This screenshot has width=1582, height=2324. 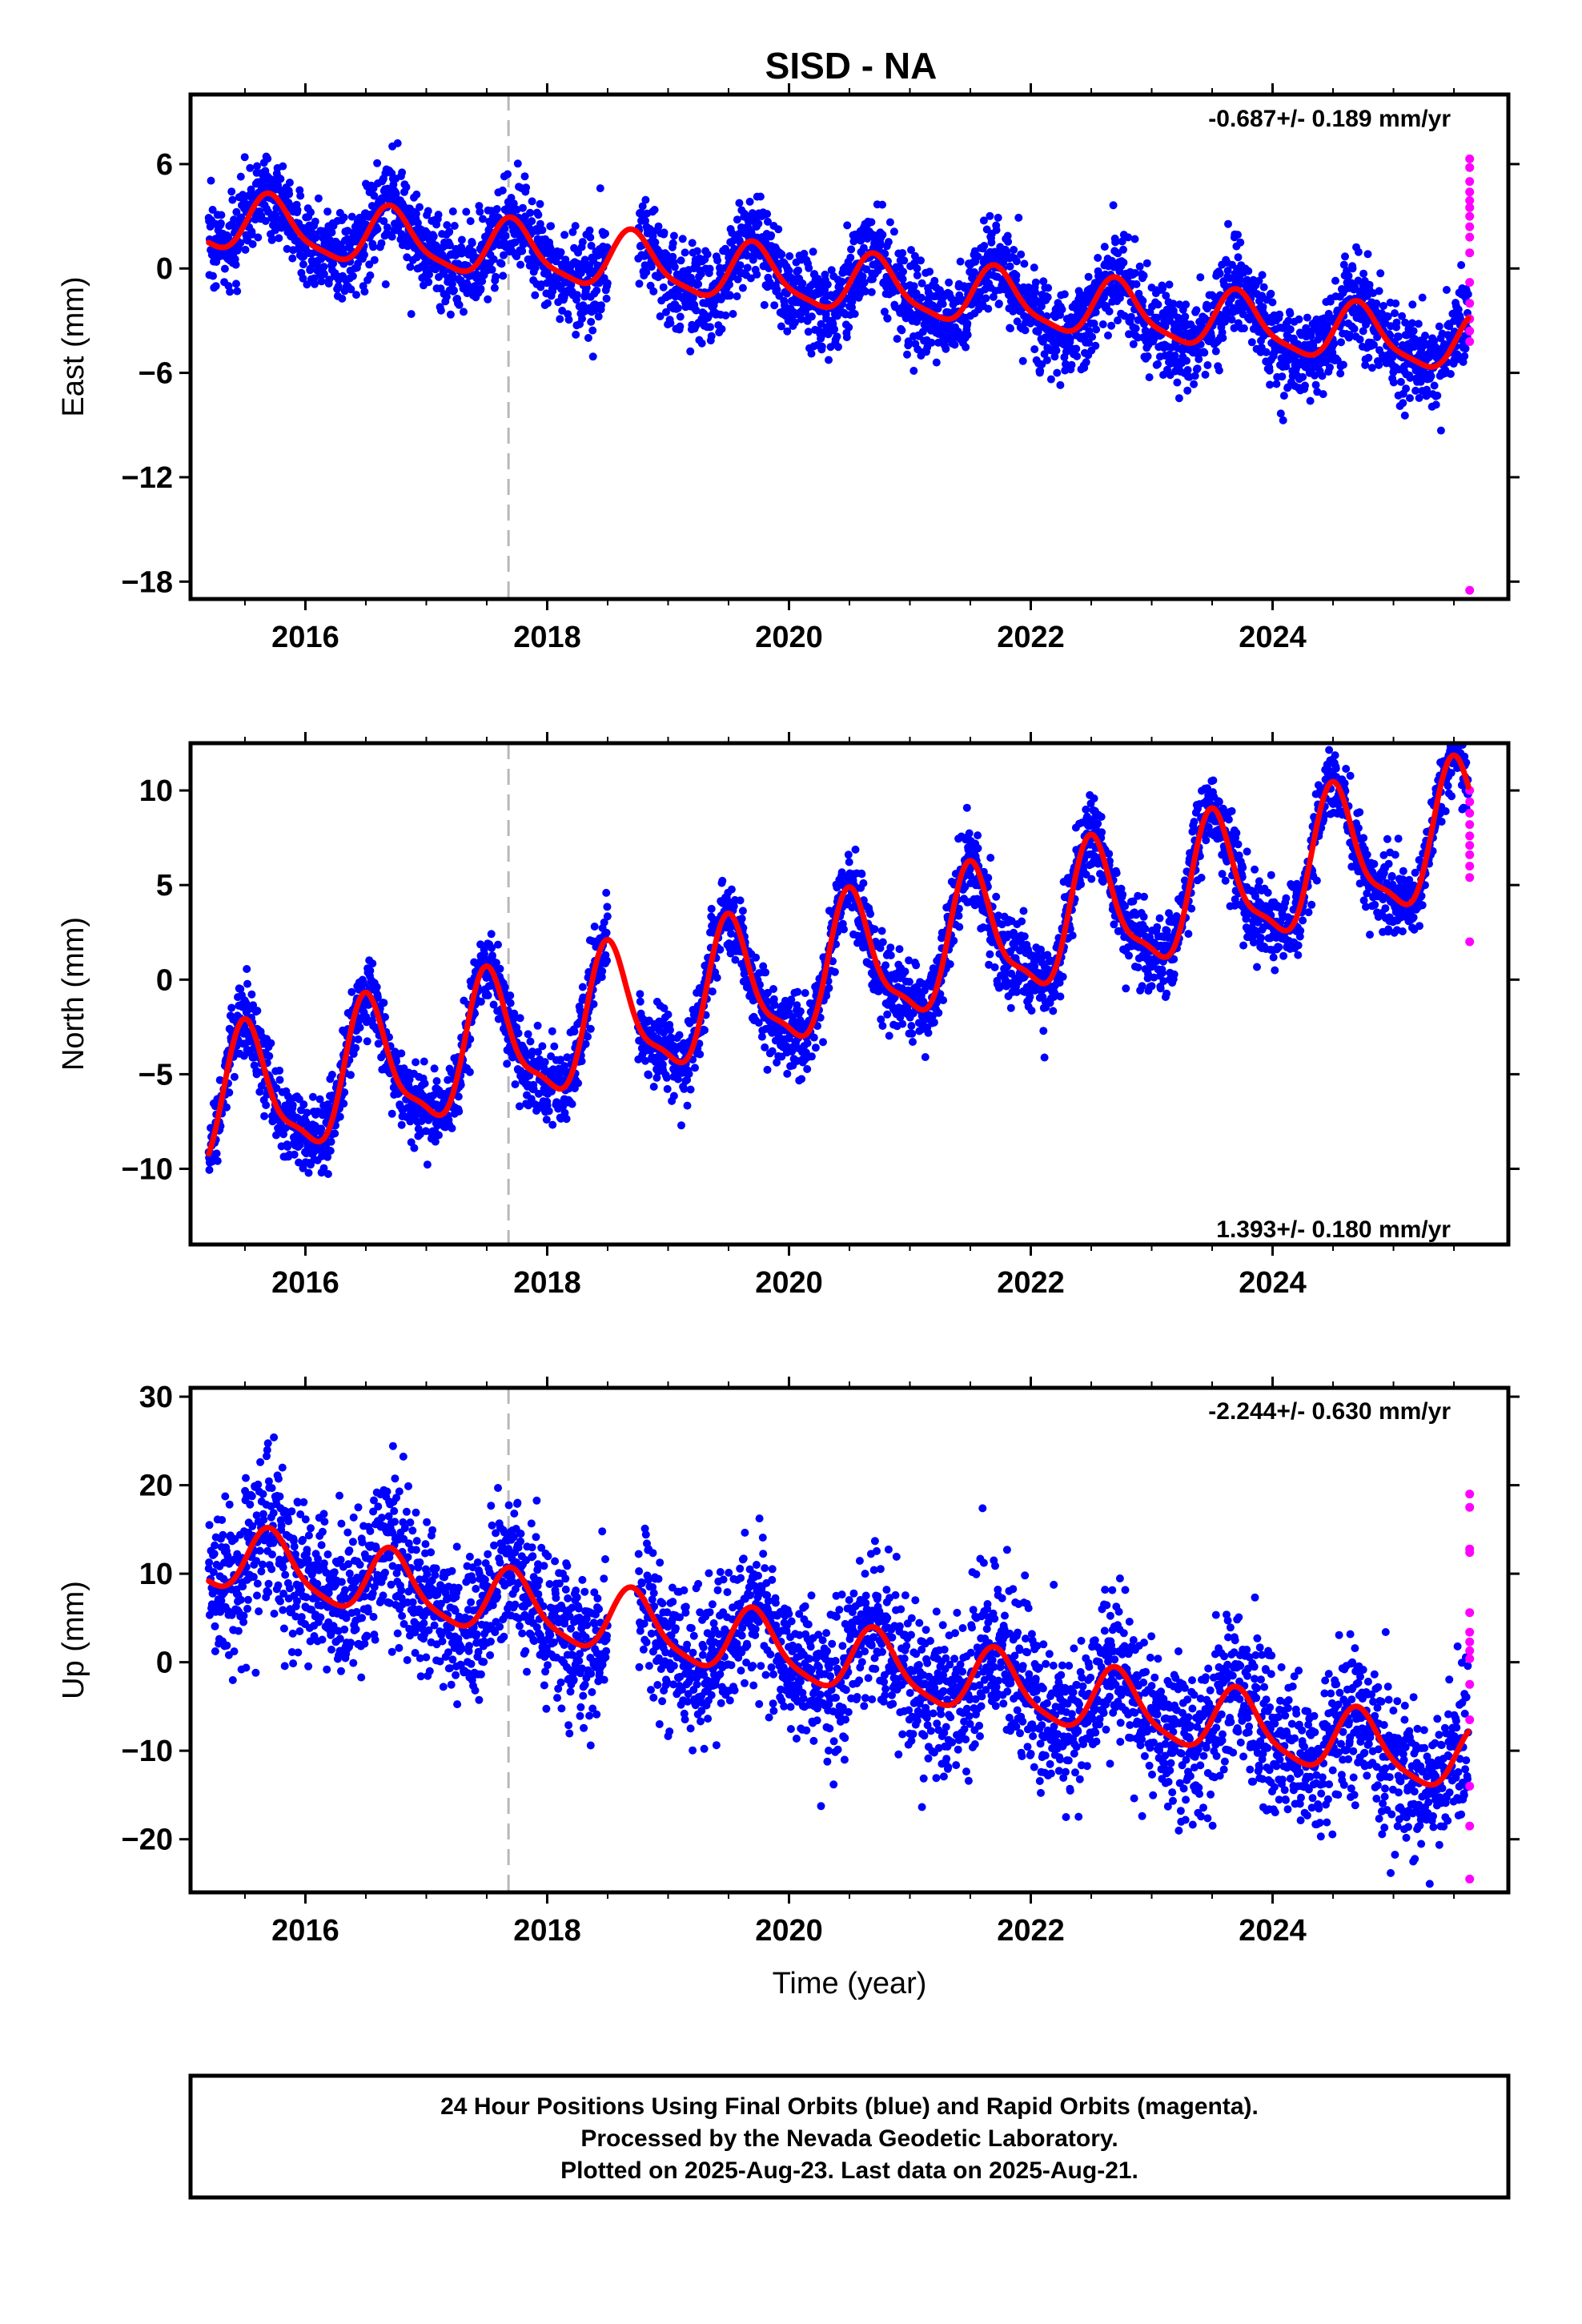 What do you see at coordinates (164, 165) in the screenshot?
I see `east-y-tick-label: 6` at bounding box center [164, 165].